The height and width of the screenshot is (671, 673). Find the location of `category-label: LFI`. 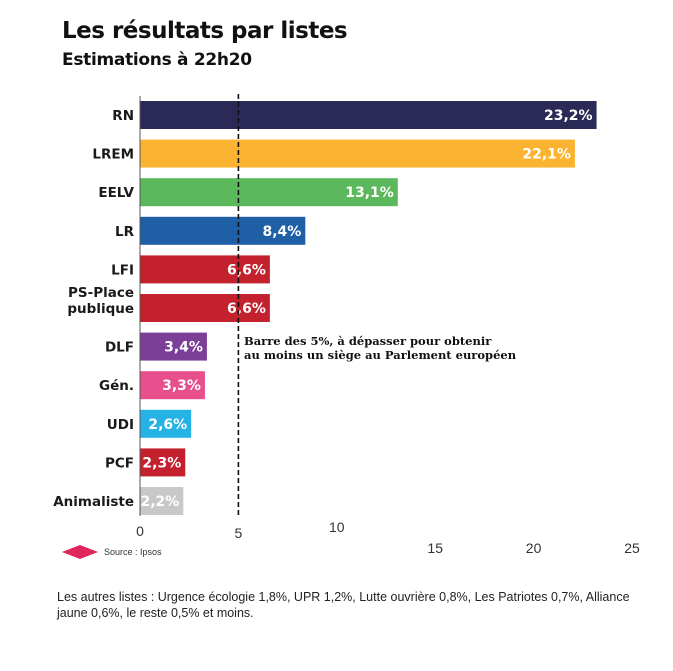

category-label: LFI is located at coordinates (122, 270).